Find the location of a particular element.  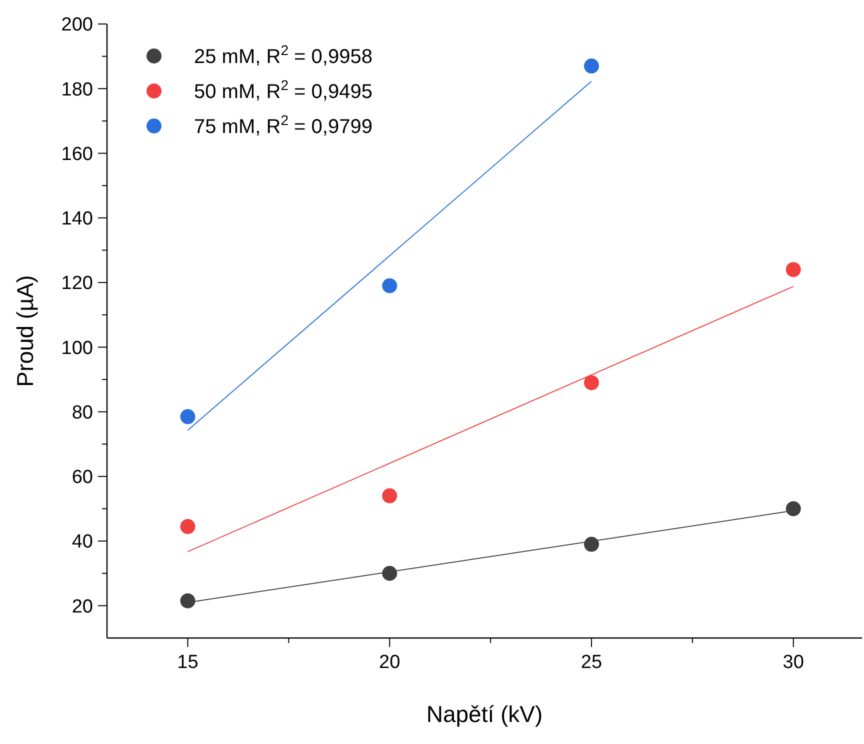

x-axis-title: Napětí (kV) is located at coordinates (484, 714).